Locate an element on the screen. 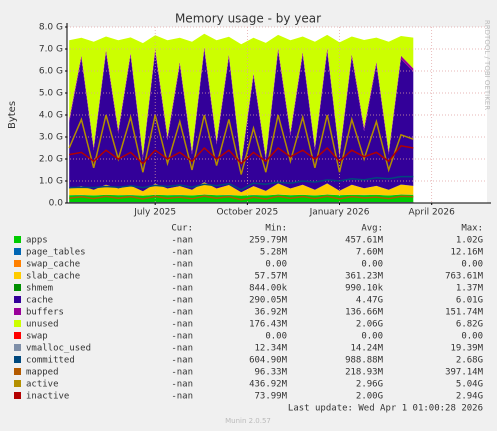 The height and width of the screenshot is (431, 497). legend-stat: 990.10k is located at coordinates (364, 289).